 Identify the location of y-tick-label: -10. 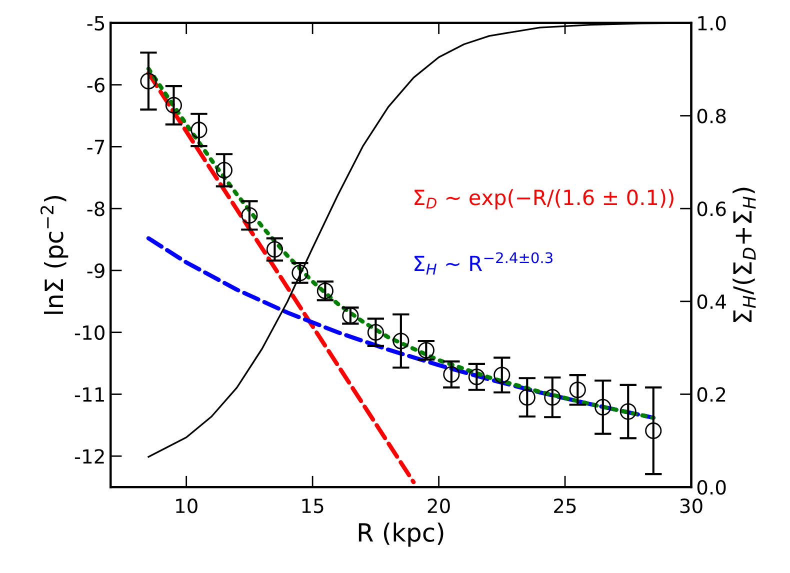
(89, 332).